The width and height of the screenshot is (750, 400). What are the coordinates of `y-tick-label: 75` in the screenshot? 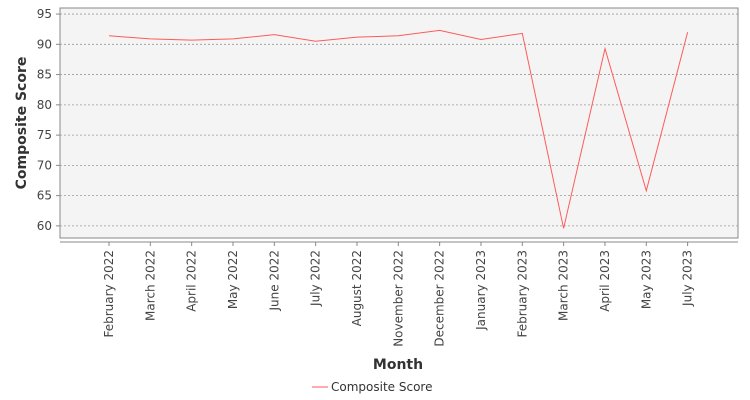 It's located at (44, 135).